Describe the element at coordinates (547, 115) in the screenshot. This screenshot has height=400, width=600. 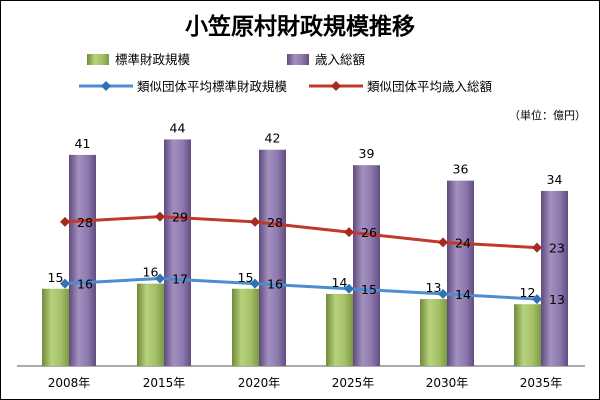
I see `unit-label: （単位：億円）` at that location.